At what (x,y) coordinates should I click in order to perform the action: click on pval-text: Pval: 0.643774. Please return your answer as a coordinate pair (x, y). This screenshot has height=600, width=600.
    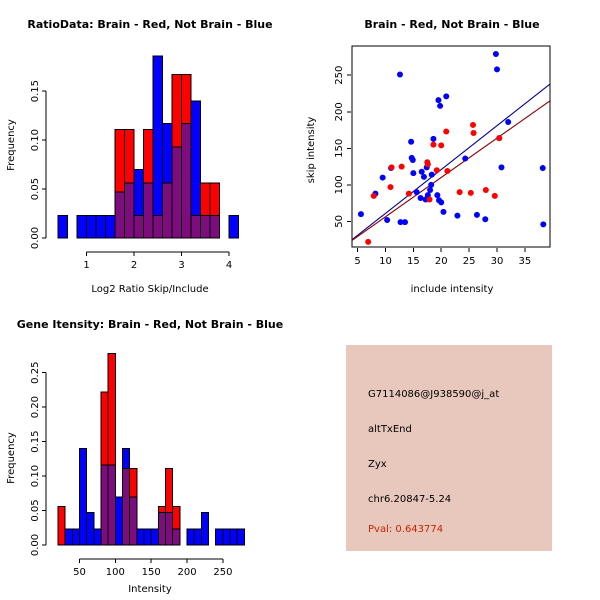
    Looking at the image, I should click on (406, 529).